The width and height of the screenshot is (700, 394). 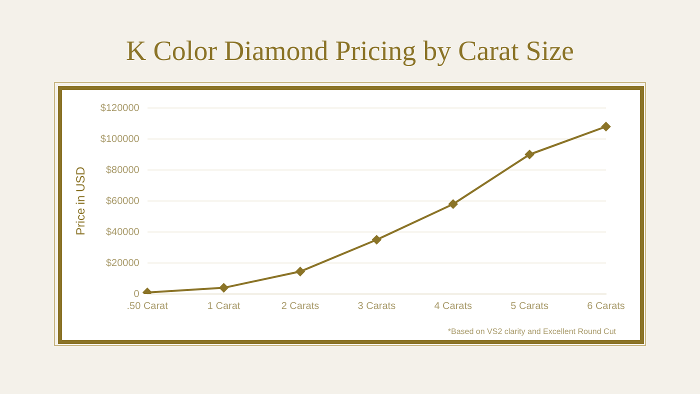 What do you see at coordinates (123, 170) in the screenshot?
I see `y-tick-label: $80000` at bounding box center [123, 170].